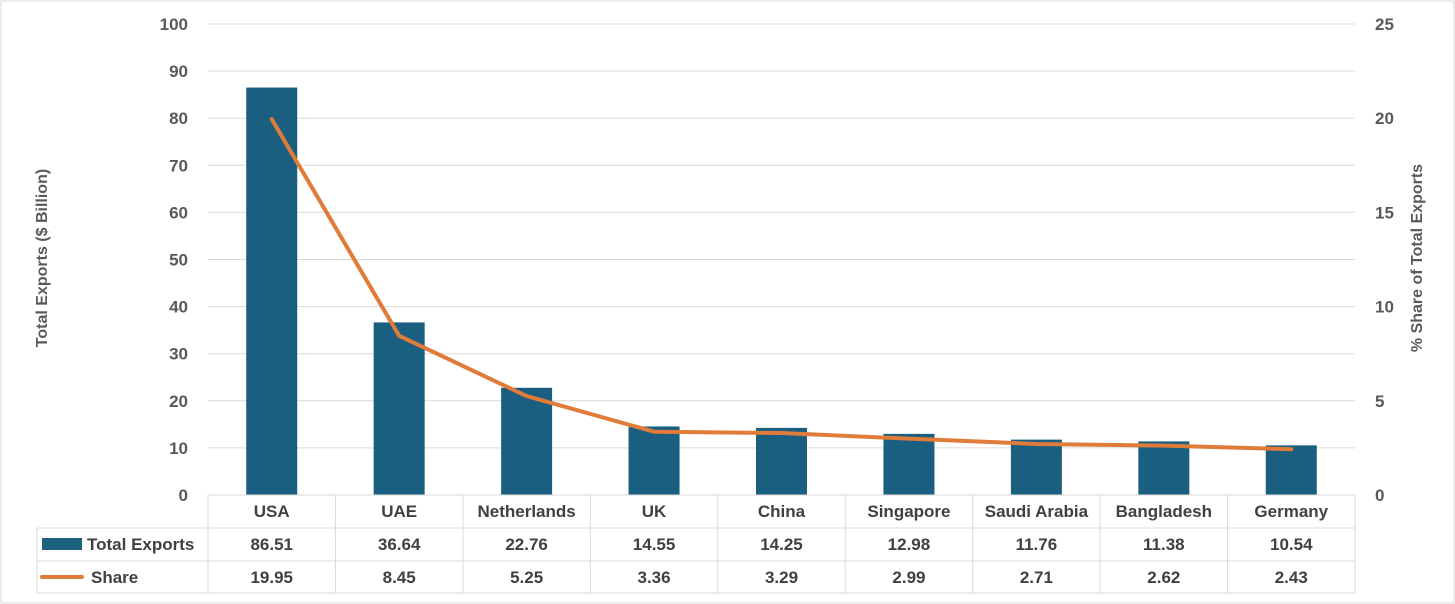 The image size is (1455, 604). I want to click on y2-tick-label: 5, so click(1379, 401).